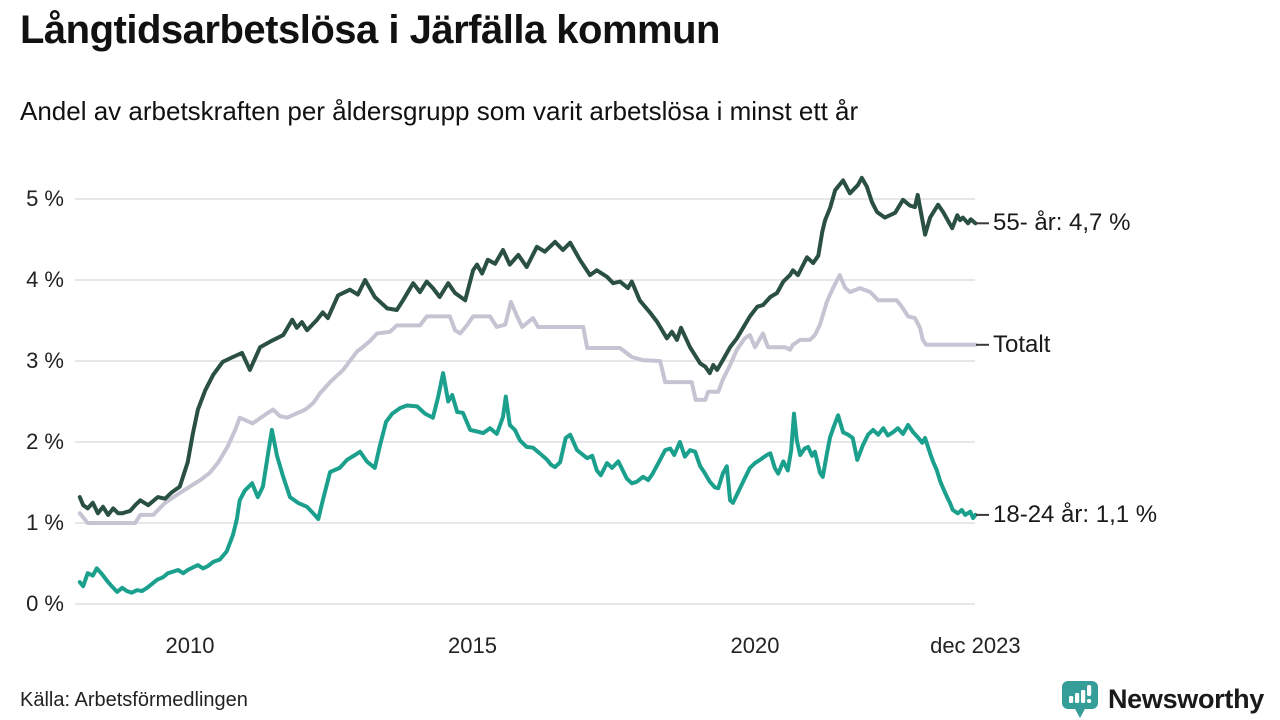 The width and height of the screenshot is (1280, 720). Describe the element at coordinates (45, 360) in the screenshot. I see `y-axis-tick-label: 3 %` at that location.